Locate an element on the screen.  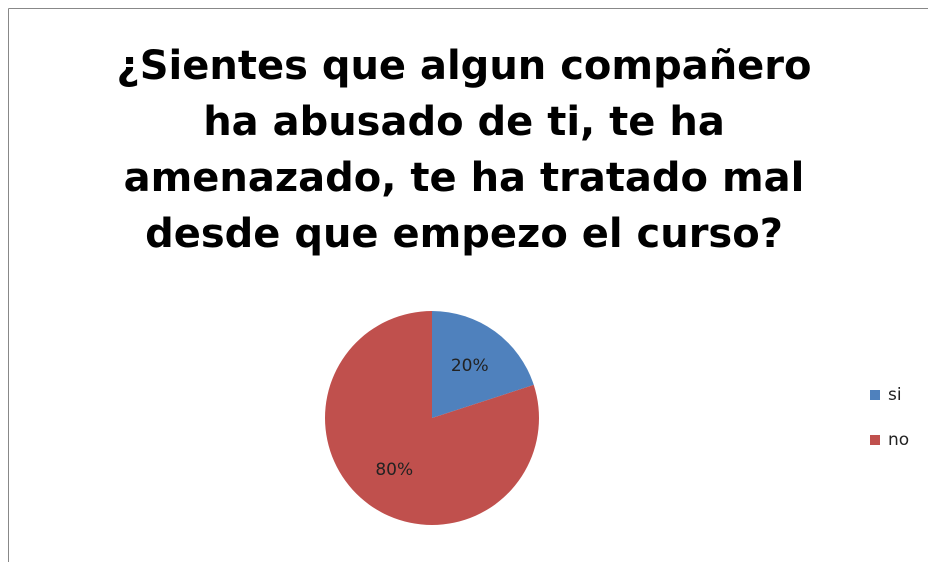
data-label: 80% is located at coordinates (394, 470).